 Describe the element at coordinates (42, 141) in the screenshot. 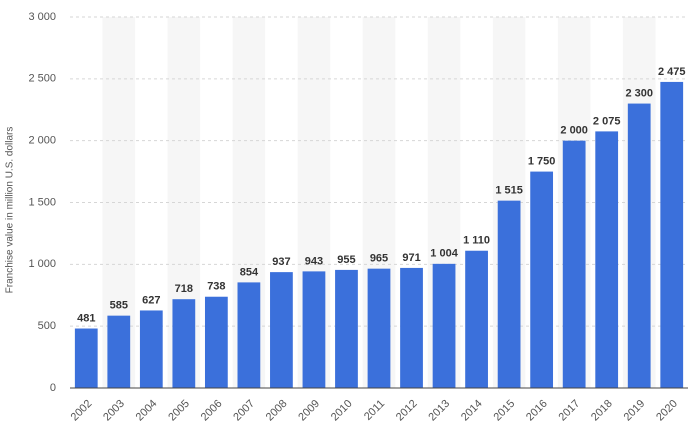

I see `y-tick-label: 2 000` at that location.